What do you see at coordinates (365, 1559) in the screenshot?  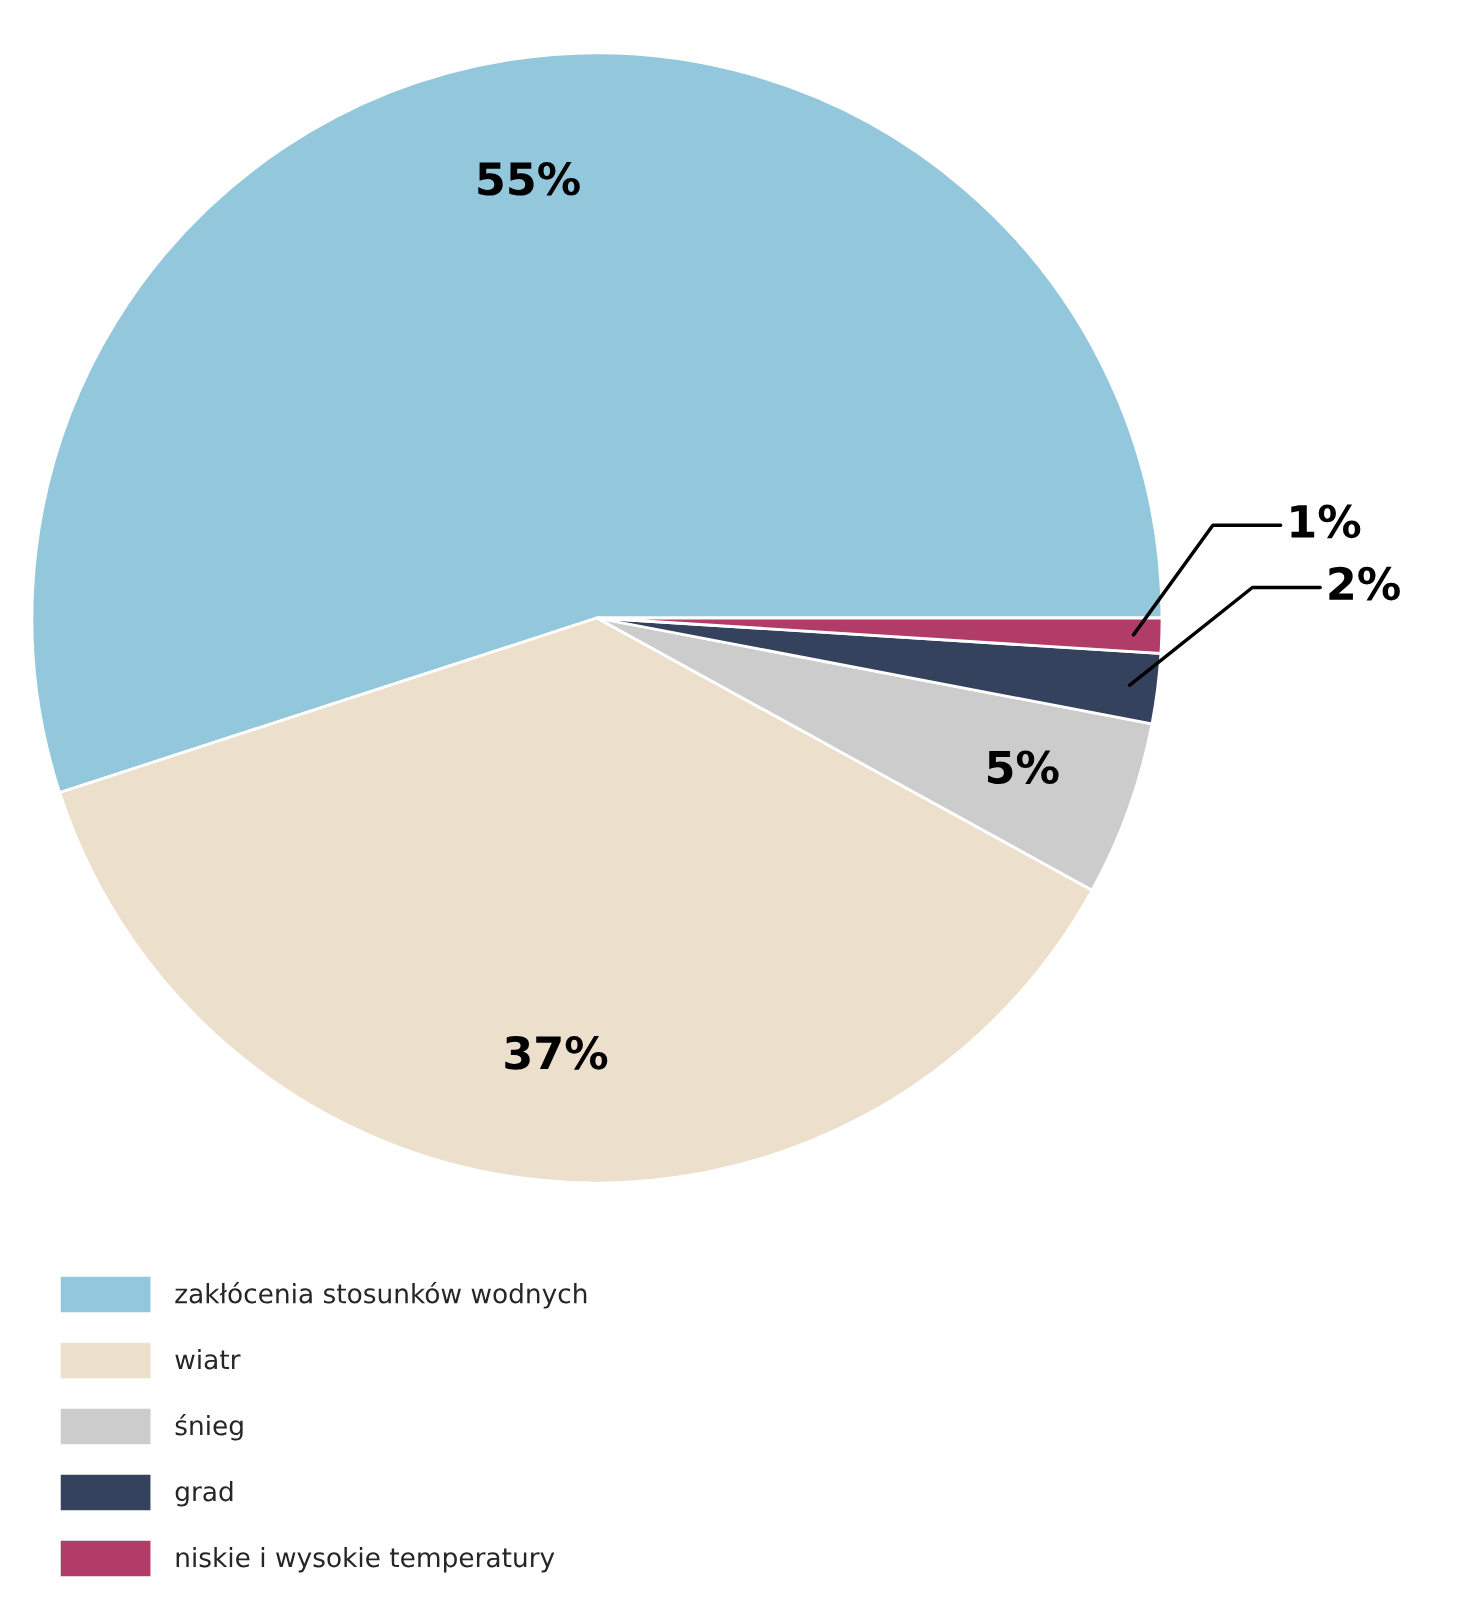 I see `legend-label: niskie i wysokie temperatury` at bounding box center [365, 1559].